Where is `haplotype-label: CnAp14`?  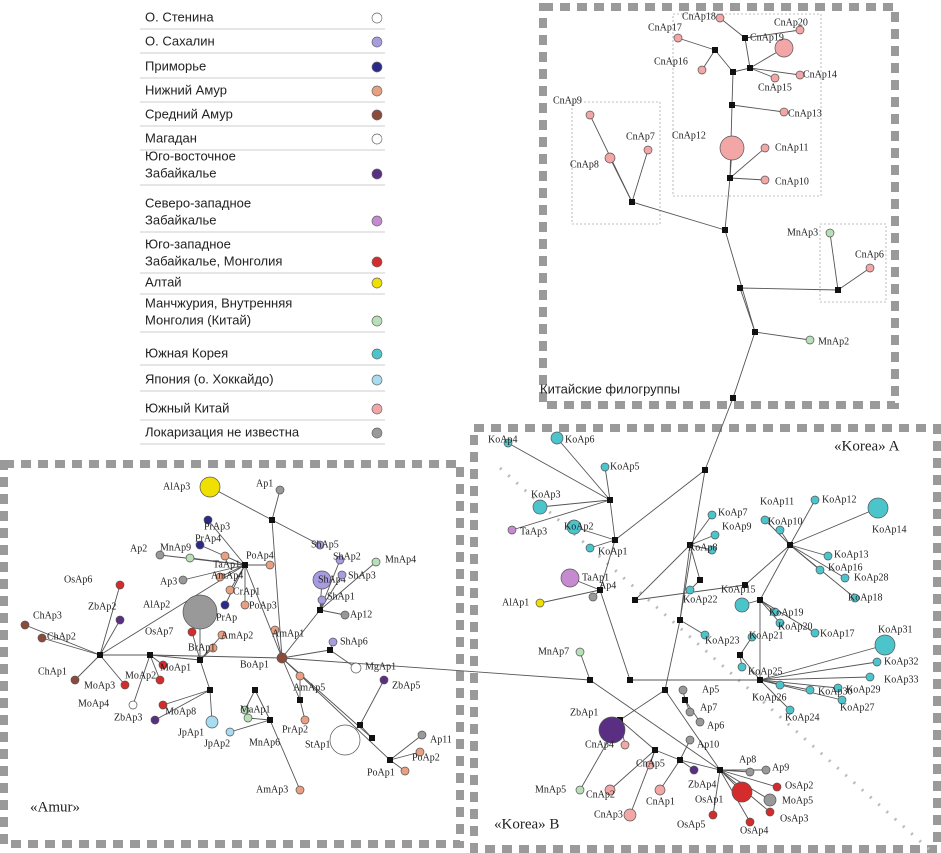 haplotype-label: CnAp14 is located at coordinates (820, 74).